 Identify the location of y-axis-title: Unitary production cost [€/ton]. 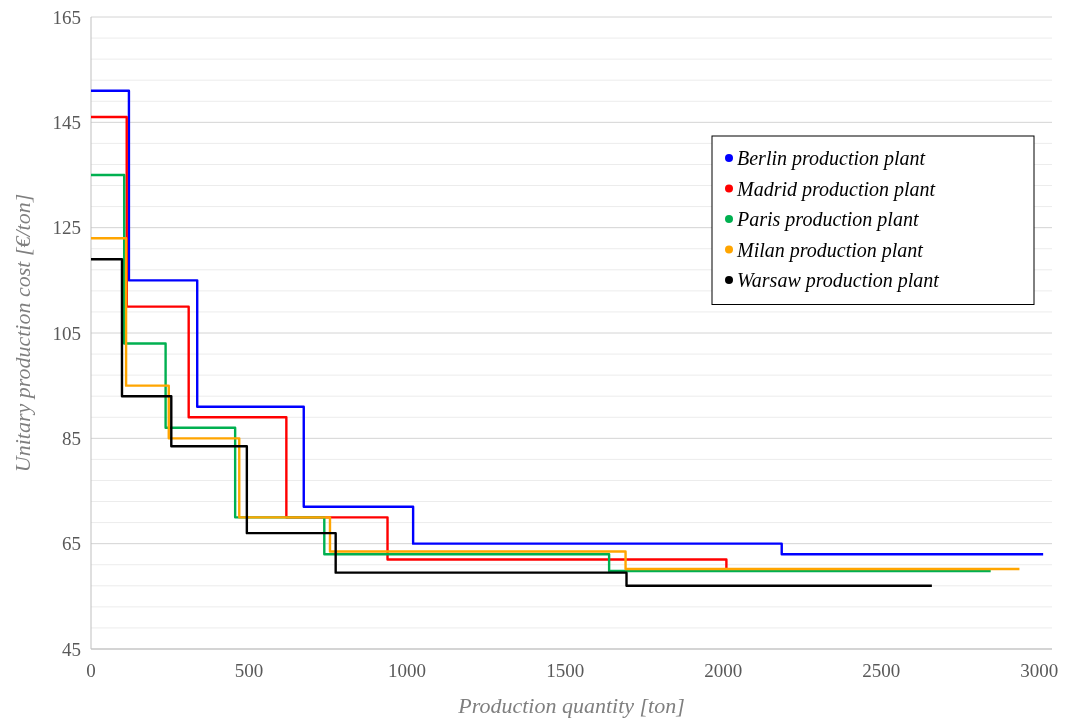
(22, 333).